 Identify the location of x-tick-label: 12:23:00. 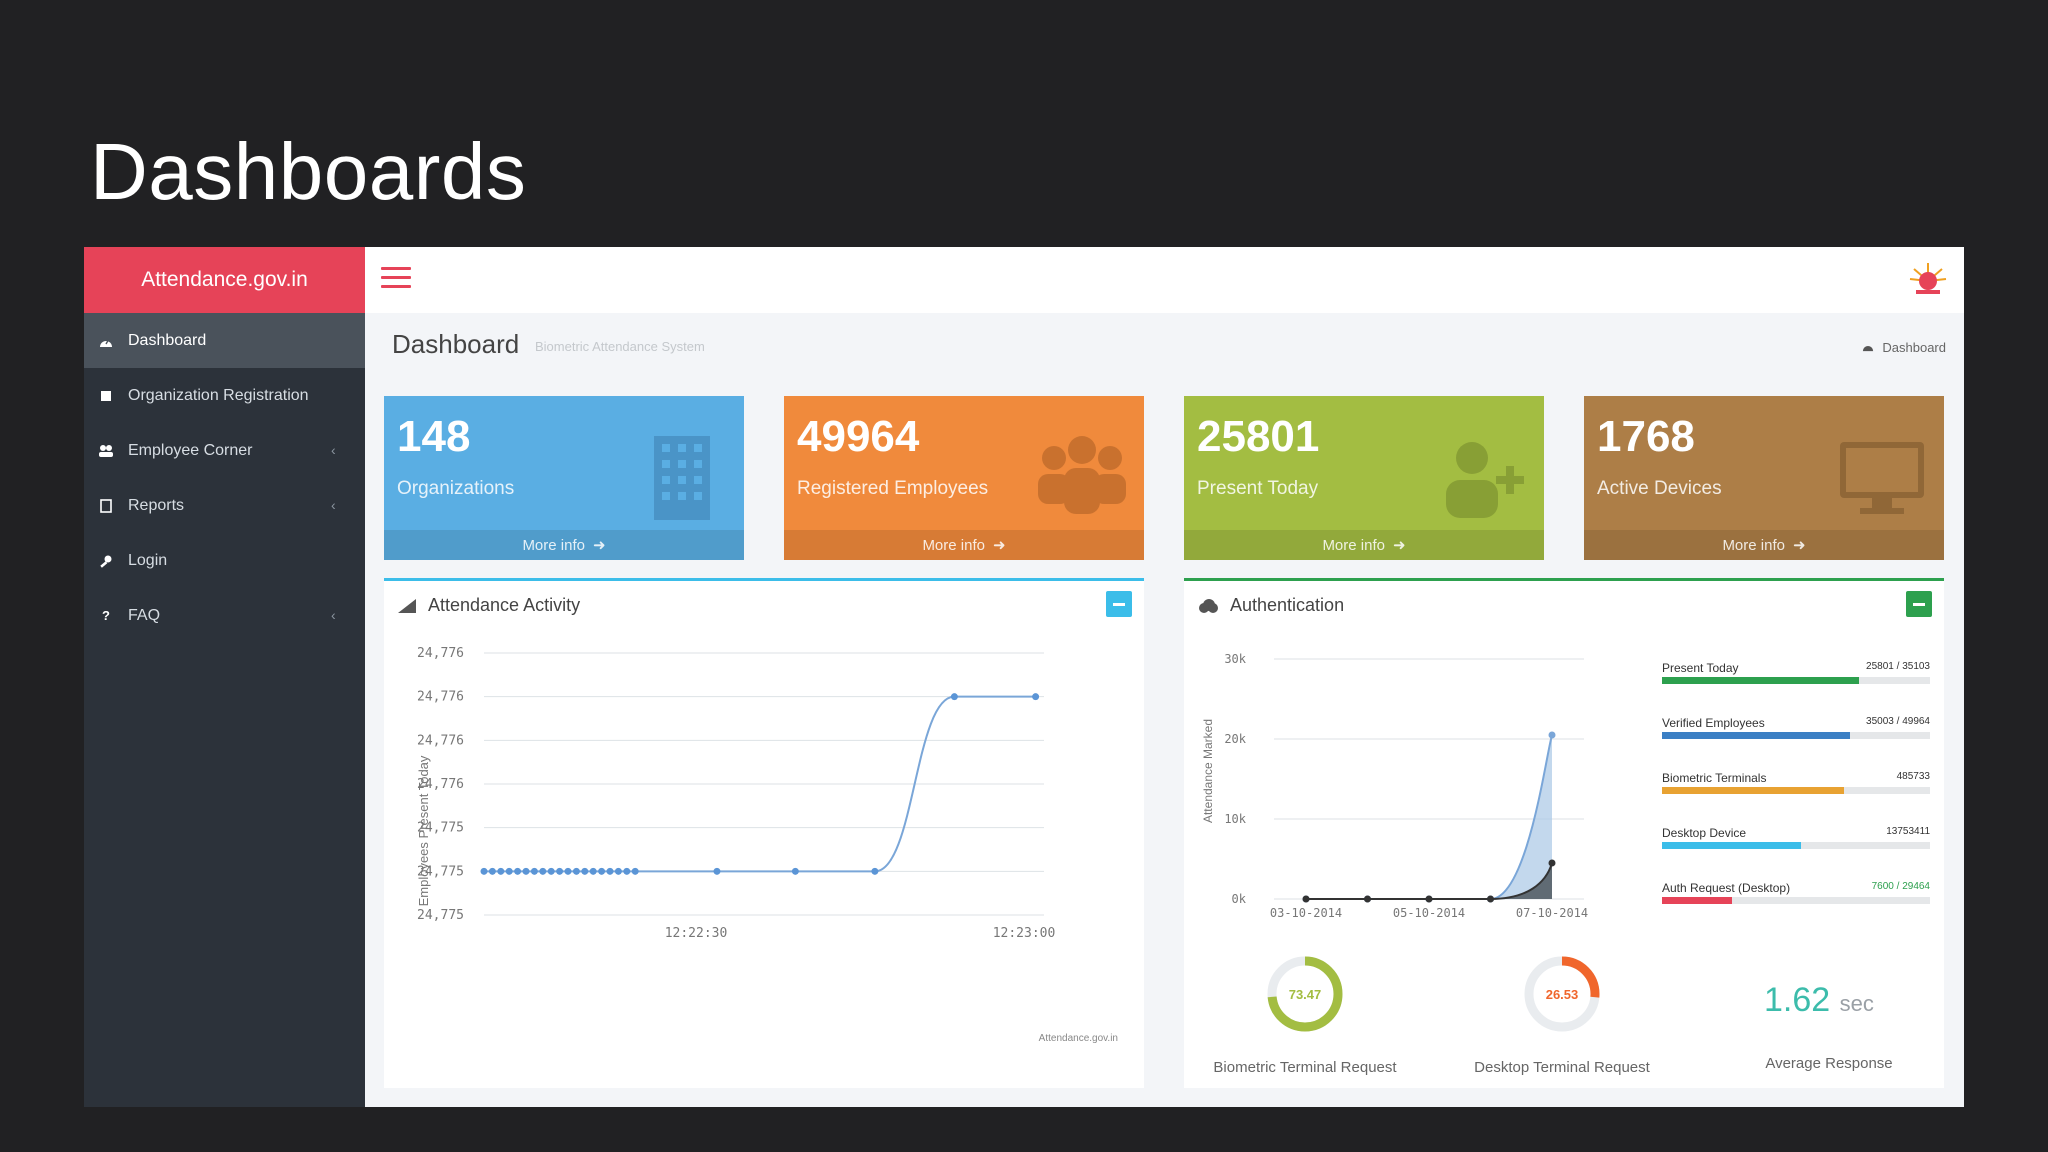
(1024, 933).